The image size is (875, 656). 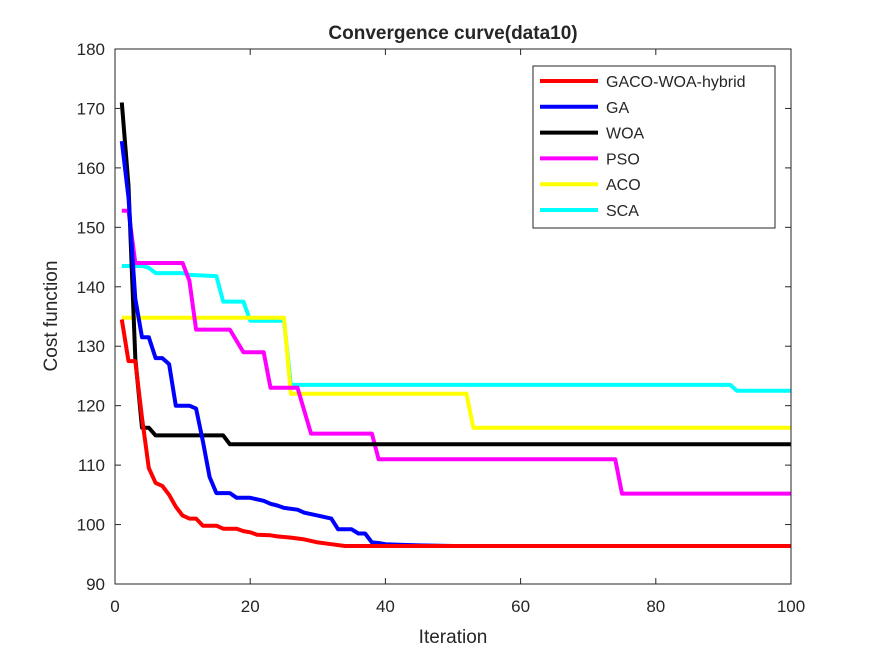 What do you see at coordinates (625, 134) in the screenshot?
I see `legend-label: WOA` at bounding box center [625, 134].